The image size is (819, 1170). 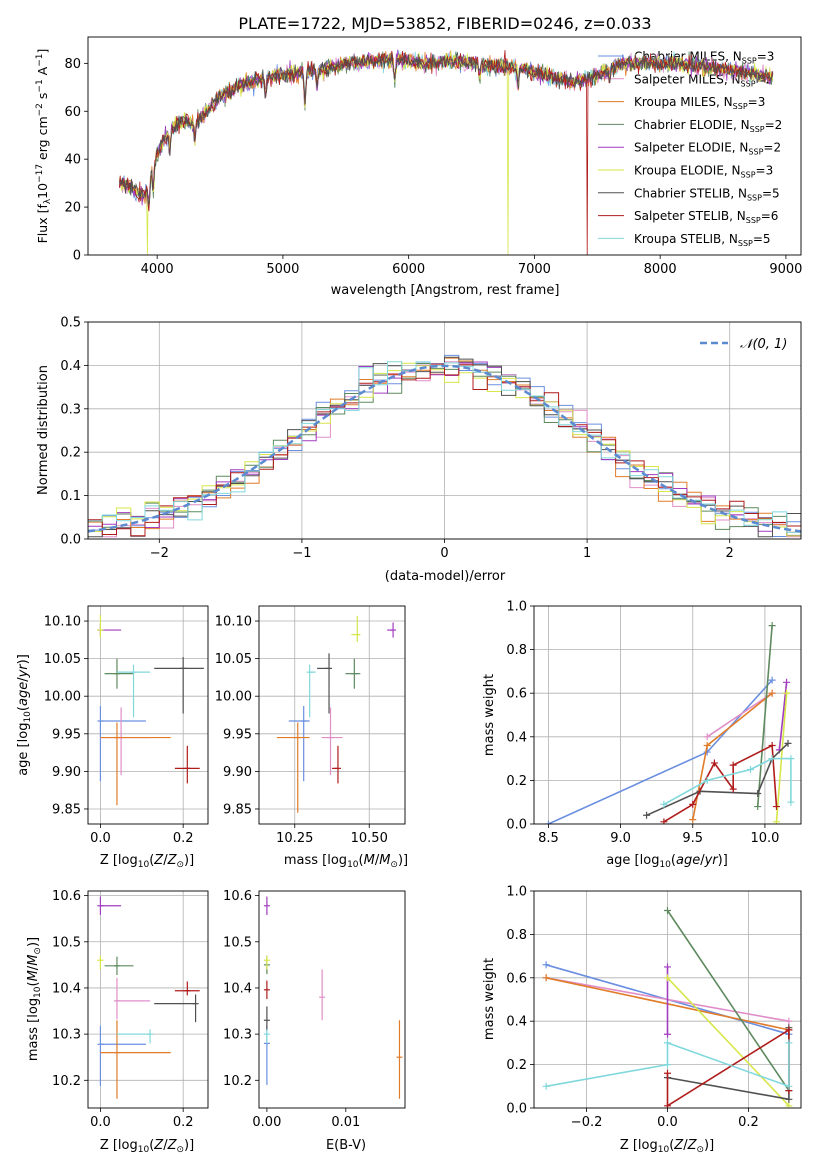 I want to click on age-vs-Z-plot-area, so click(x=148, y=715).